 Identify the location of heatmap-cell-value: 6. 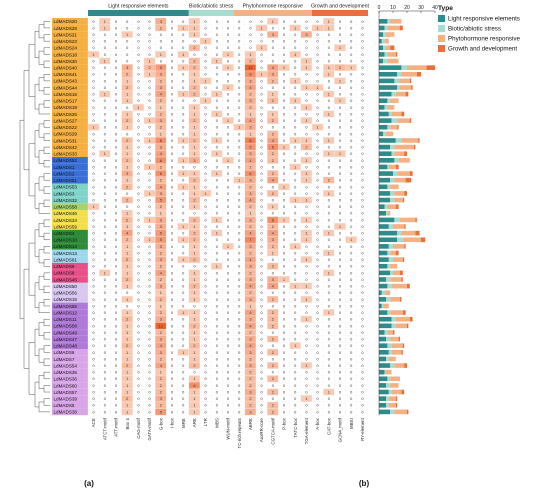
(273, 147).